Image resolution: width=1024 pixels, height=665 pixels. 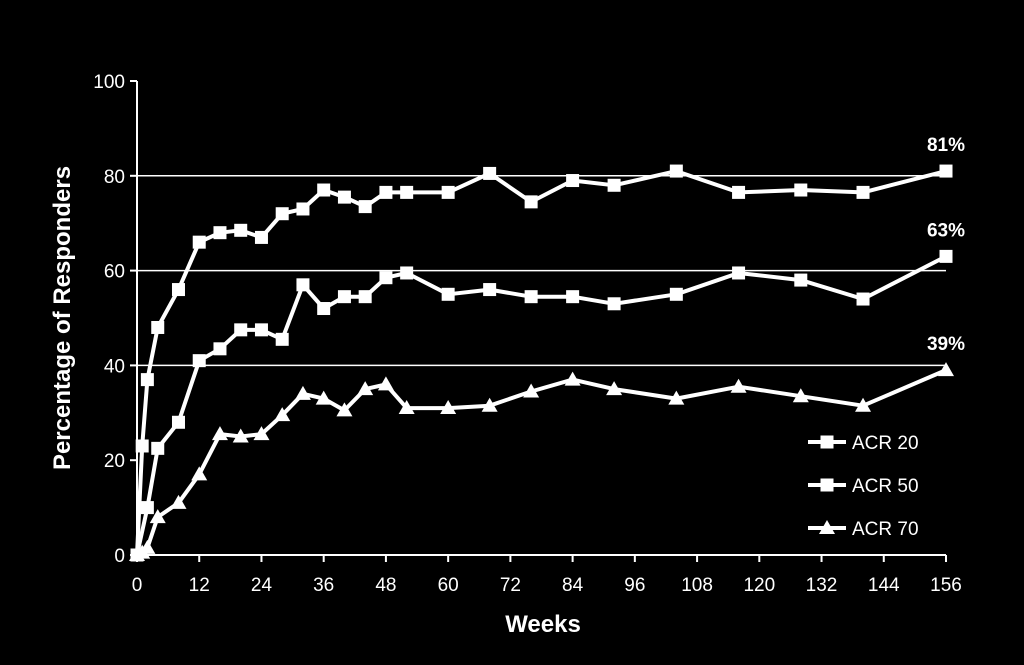 What do you see at coordinates (946, 344) in the screenshot?
I see `end-label-acr-70: 39%` at bounding box center [946, 344].